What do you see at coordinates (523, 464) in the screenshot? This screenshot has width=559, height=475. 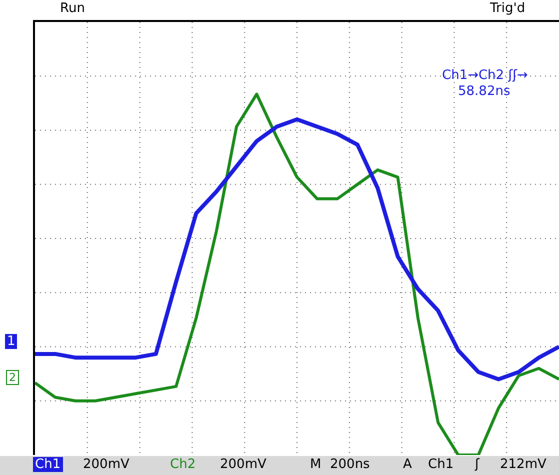 I see `text: 212mV` at bounding box center [523, 464].